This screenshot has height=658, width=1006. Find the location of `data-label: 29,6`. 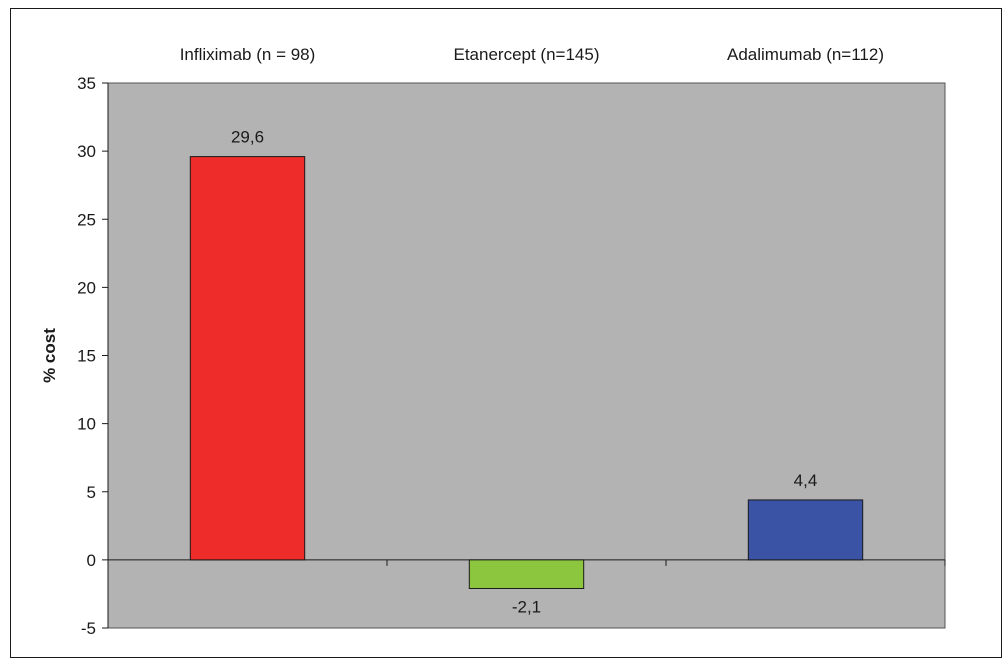

data-label: 29,6 is located at coordinates (247, 137).